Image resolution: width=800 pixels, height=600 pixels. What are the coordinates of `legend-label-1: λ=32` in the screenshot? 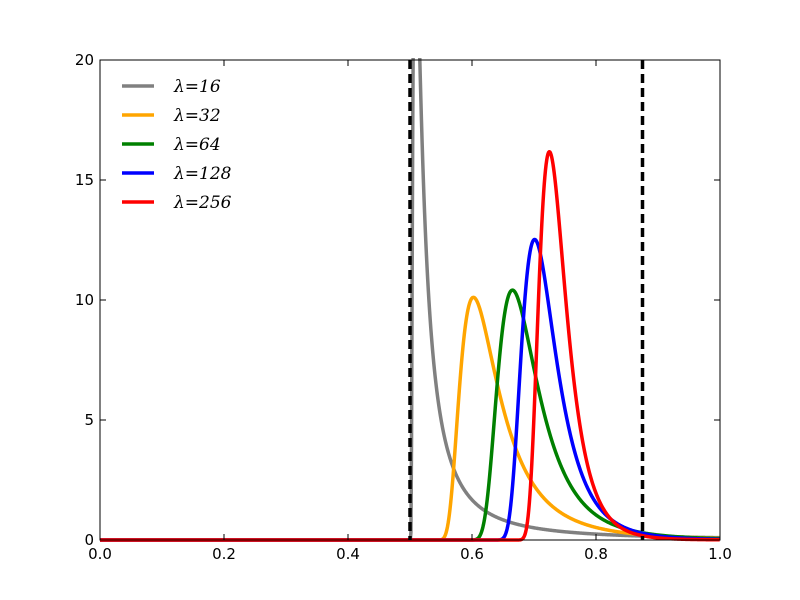 It's located at (197, 116).